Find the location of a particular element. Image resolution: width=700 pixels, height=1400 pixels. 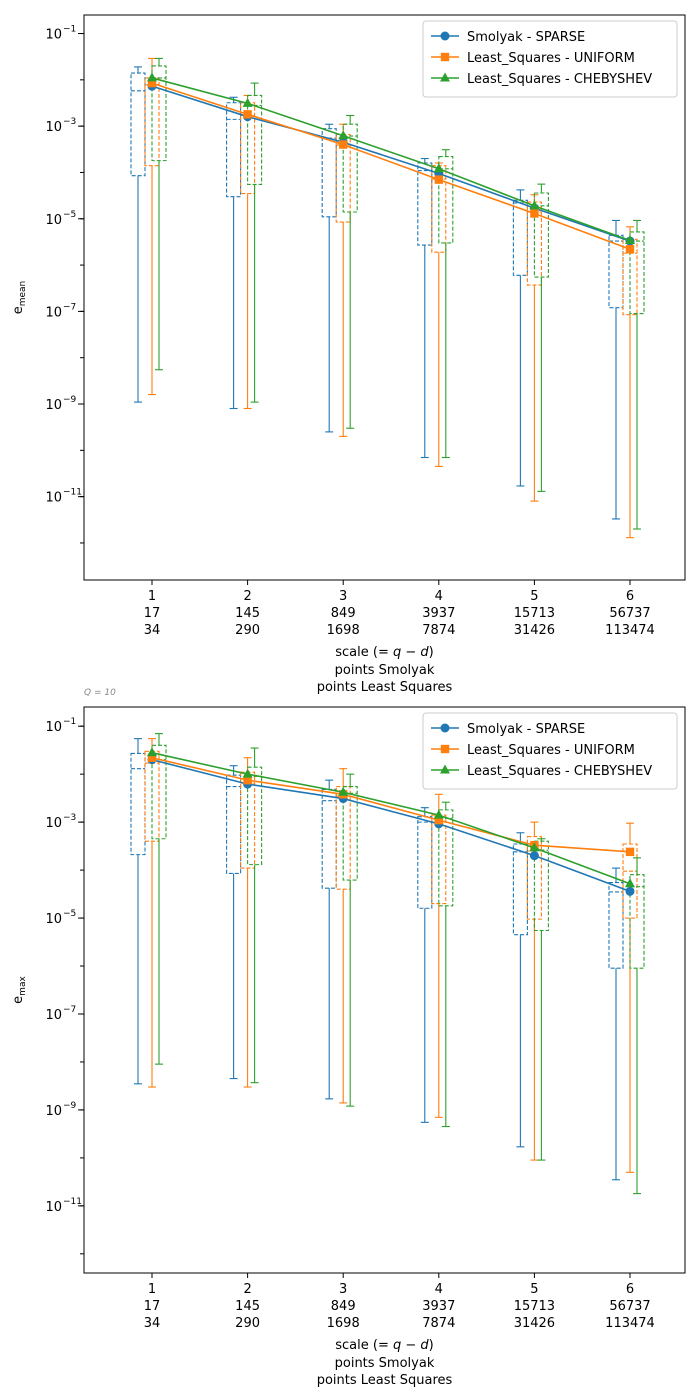

y-axis-label: emax is located at coordinates (19, 990).